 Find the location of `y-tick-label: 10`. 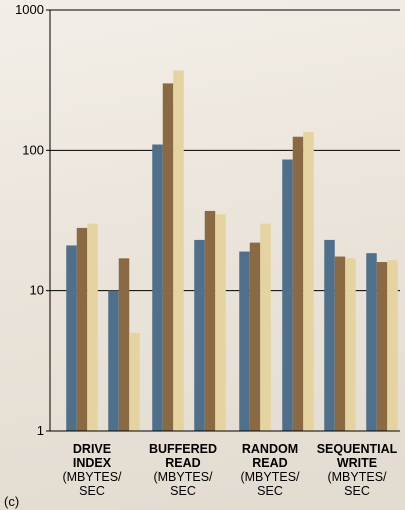

y-tick-label: 10 is located at coordinates (37, 290).